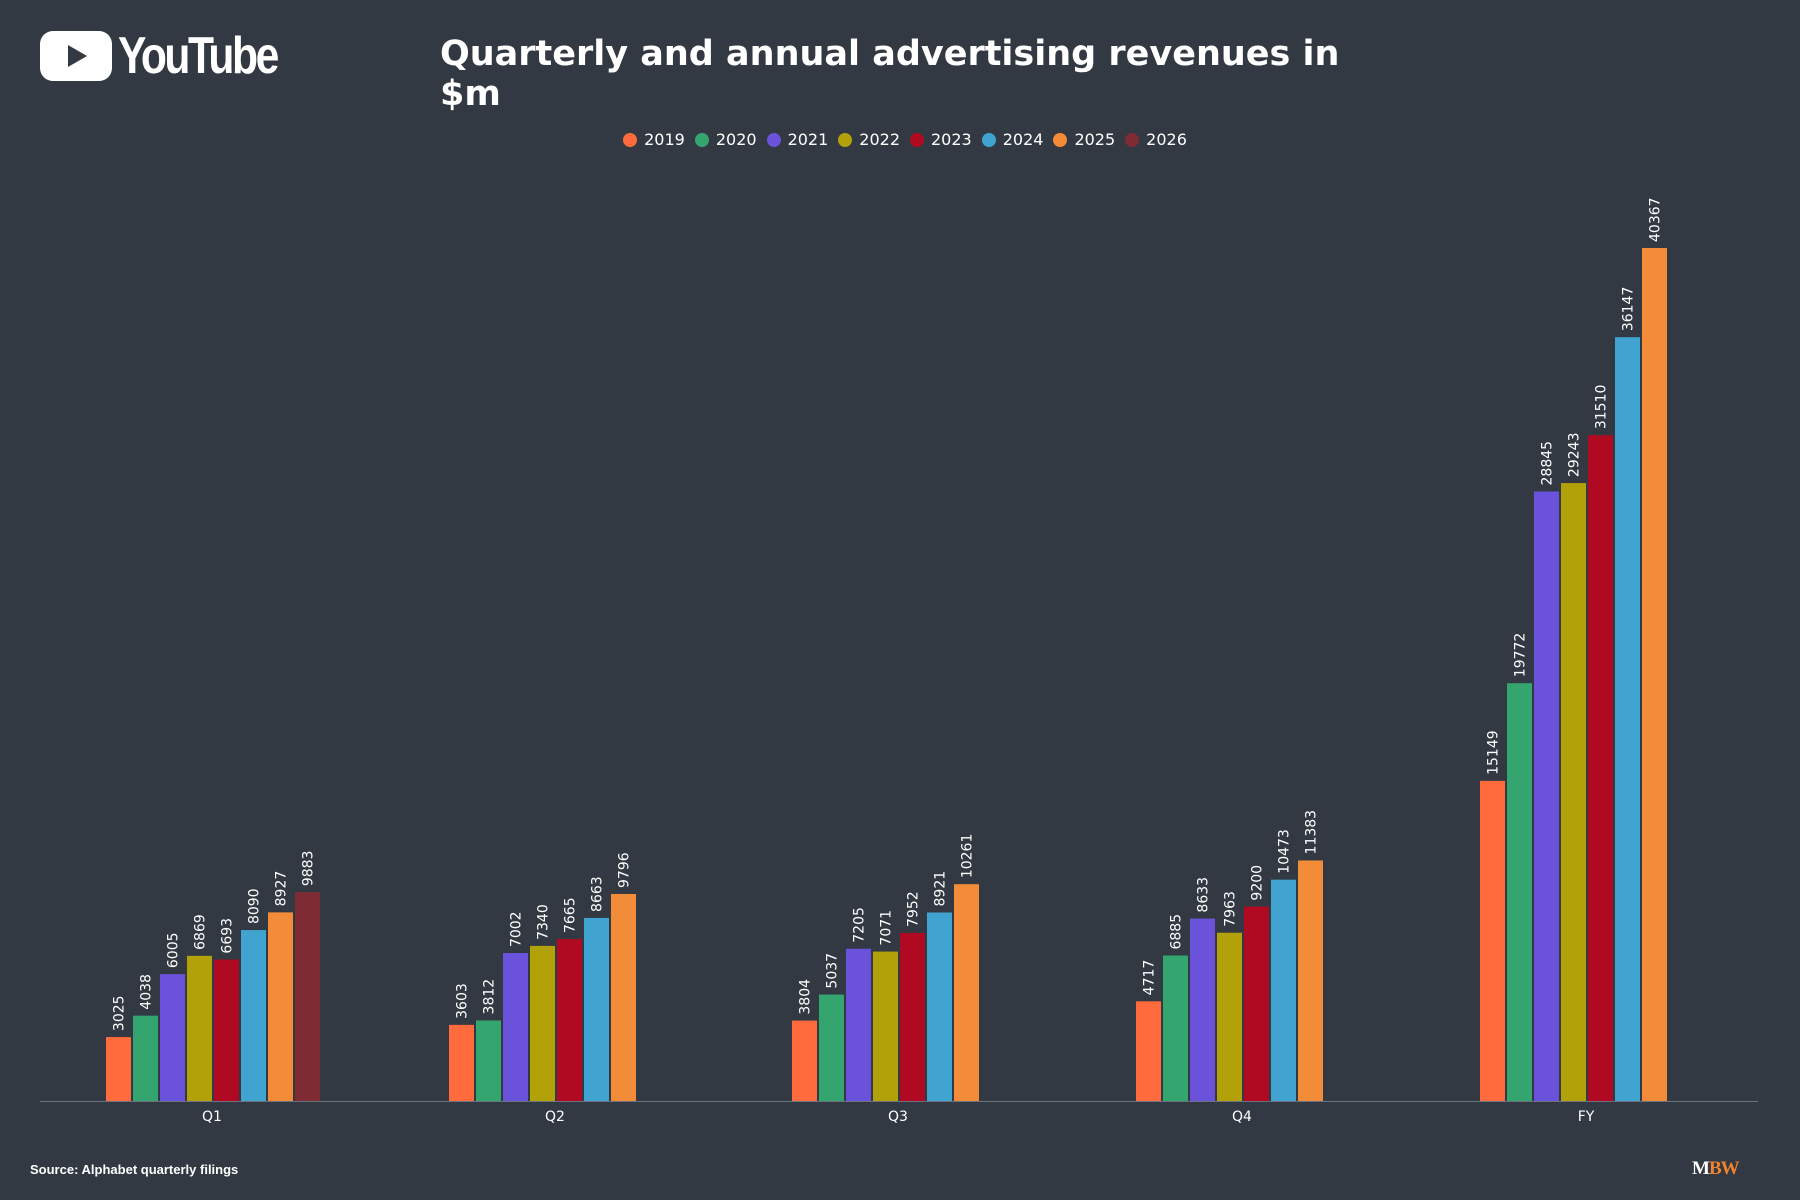  Describe the element at coordinates (1575, 455) in the screenshot. I see `data-label-FY-2022: 29243` at that location.